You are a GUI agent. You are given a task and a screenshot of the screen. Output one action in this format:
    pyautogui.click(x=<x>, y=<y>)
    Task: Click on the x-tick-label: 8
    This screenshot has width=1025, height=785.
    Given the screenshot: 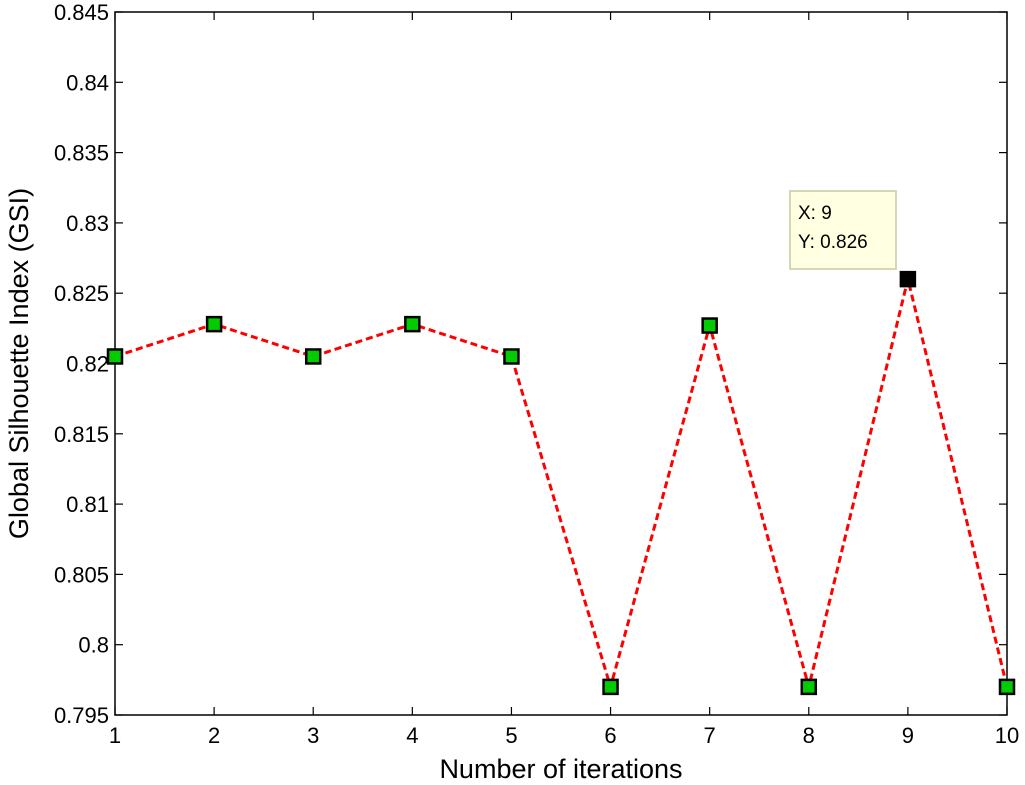 What is the action you would take?
    pyautogui.click(x=809, y=735)
    